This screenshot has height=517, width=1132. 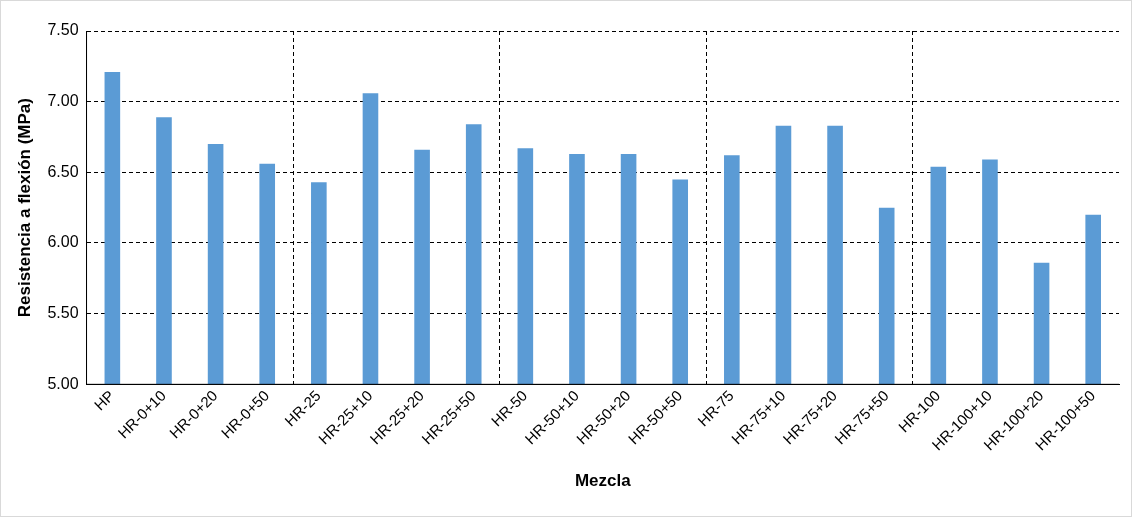 I want to click on y-tick-label: 6.50, so click(x=63, y=171).